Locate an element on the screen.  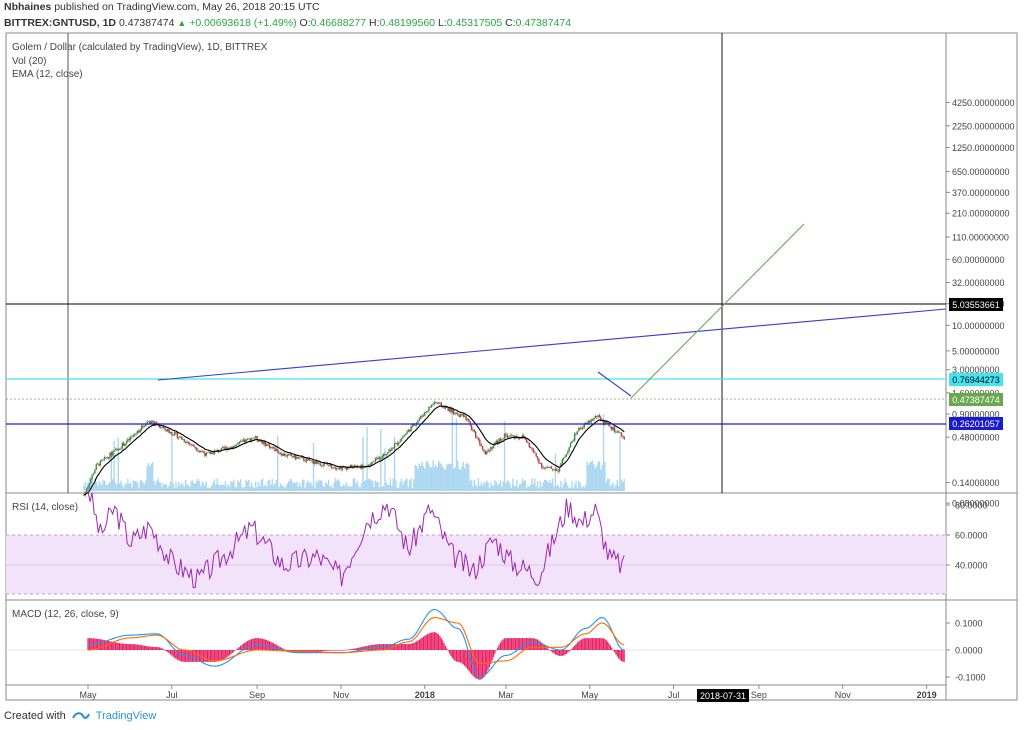
short-trendline is located at coordinates (614, 384).